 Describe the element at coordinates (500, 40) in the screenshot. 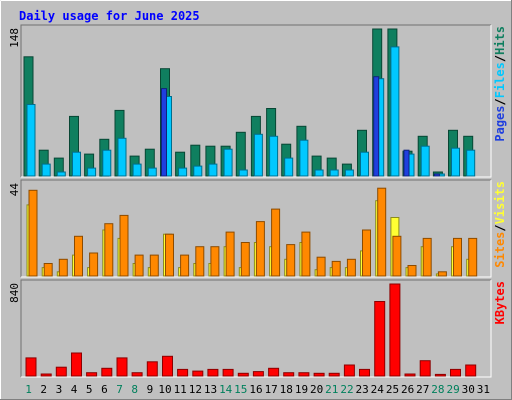

I see `legend-item-hits: Hits` at that location.